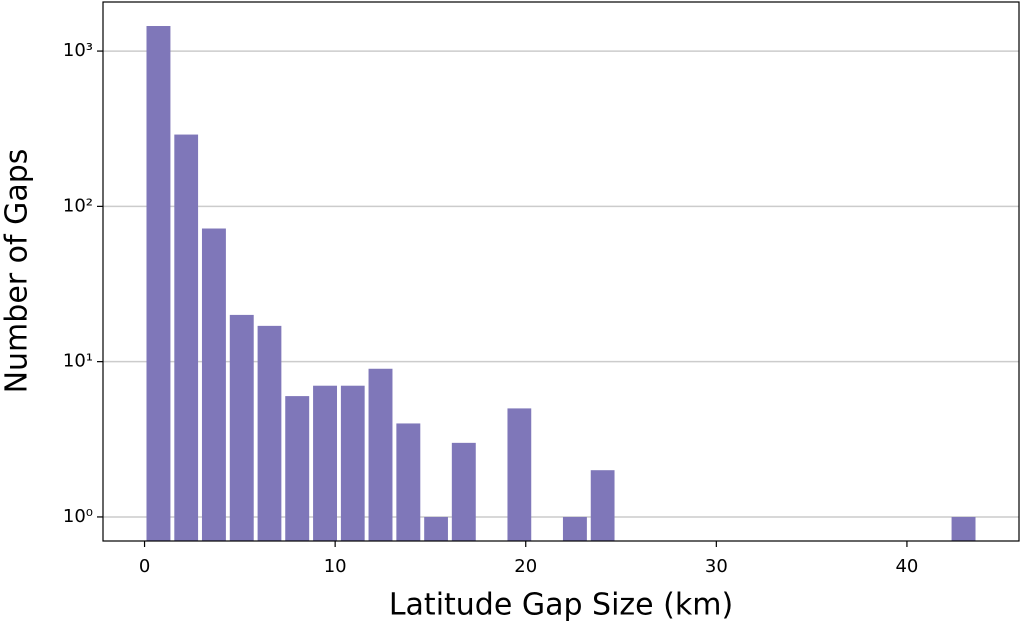 Image resolution: width=1021 pixels, height=626 pixels. Describe the element at coordinates (906, 566) in the screenshot. I see `x-tick-label: 40` at that location.